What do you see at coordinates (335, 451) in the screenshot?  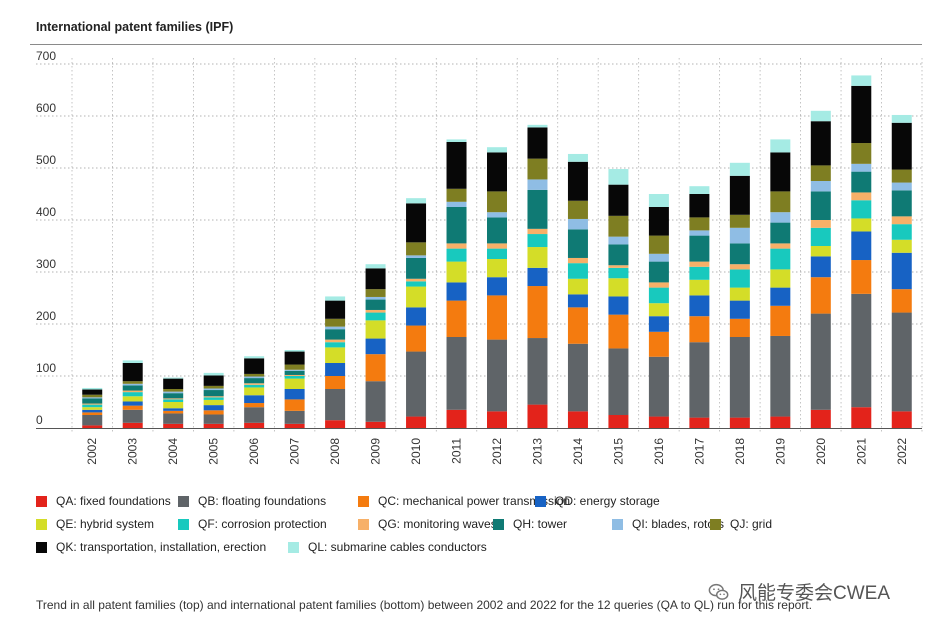 I see `x-tick-label: 2008` at bounding box center [335, 451].